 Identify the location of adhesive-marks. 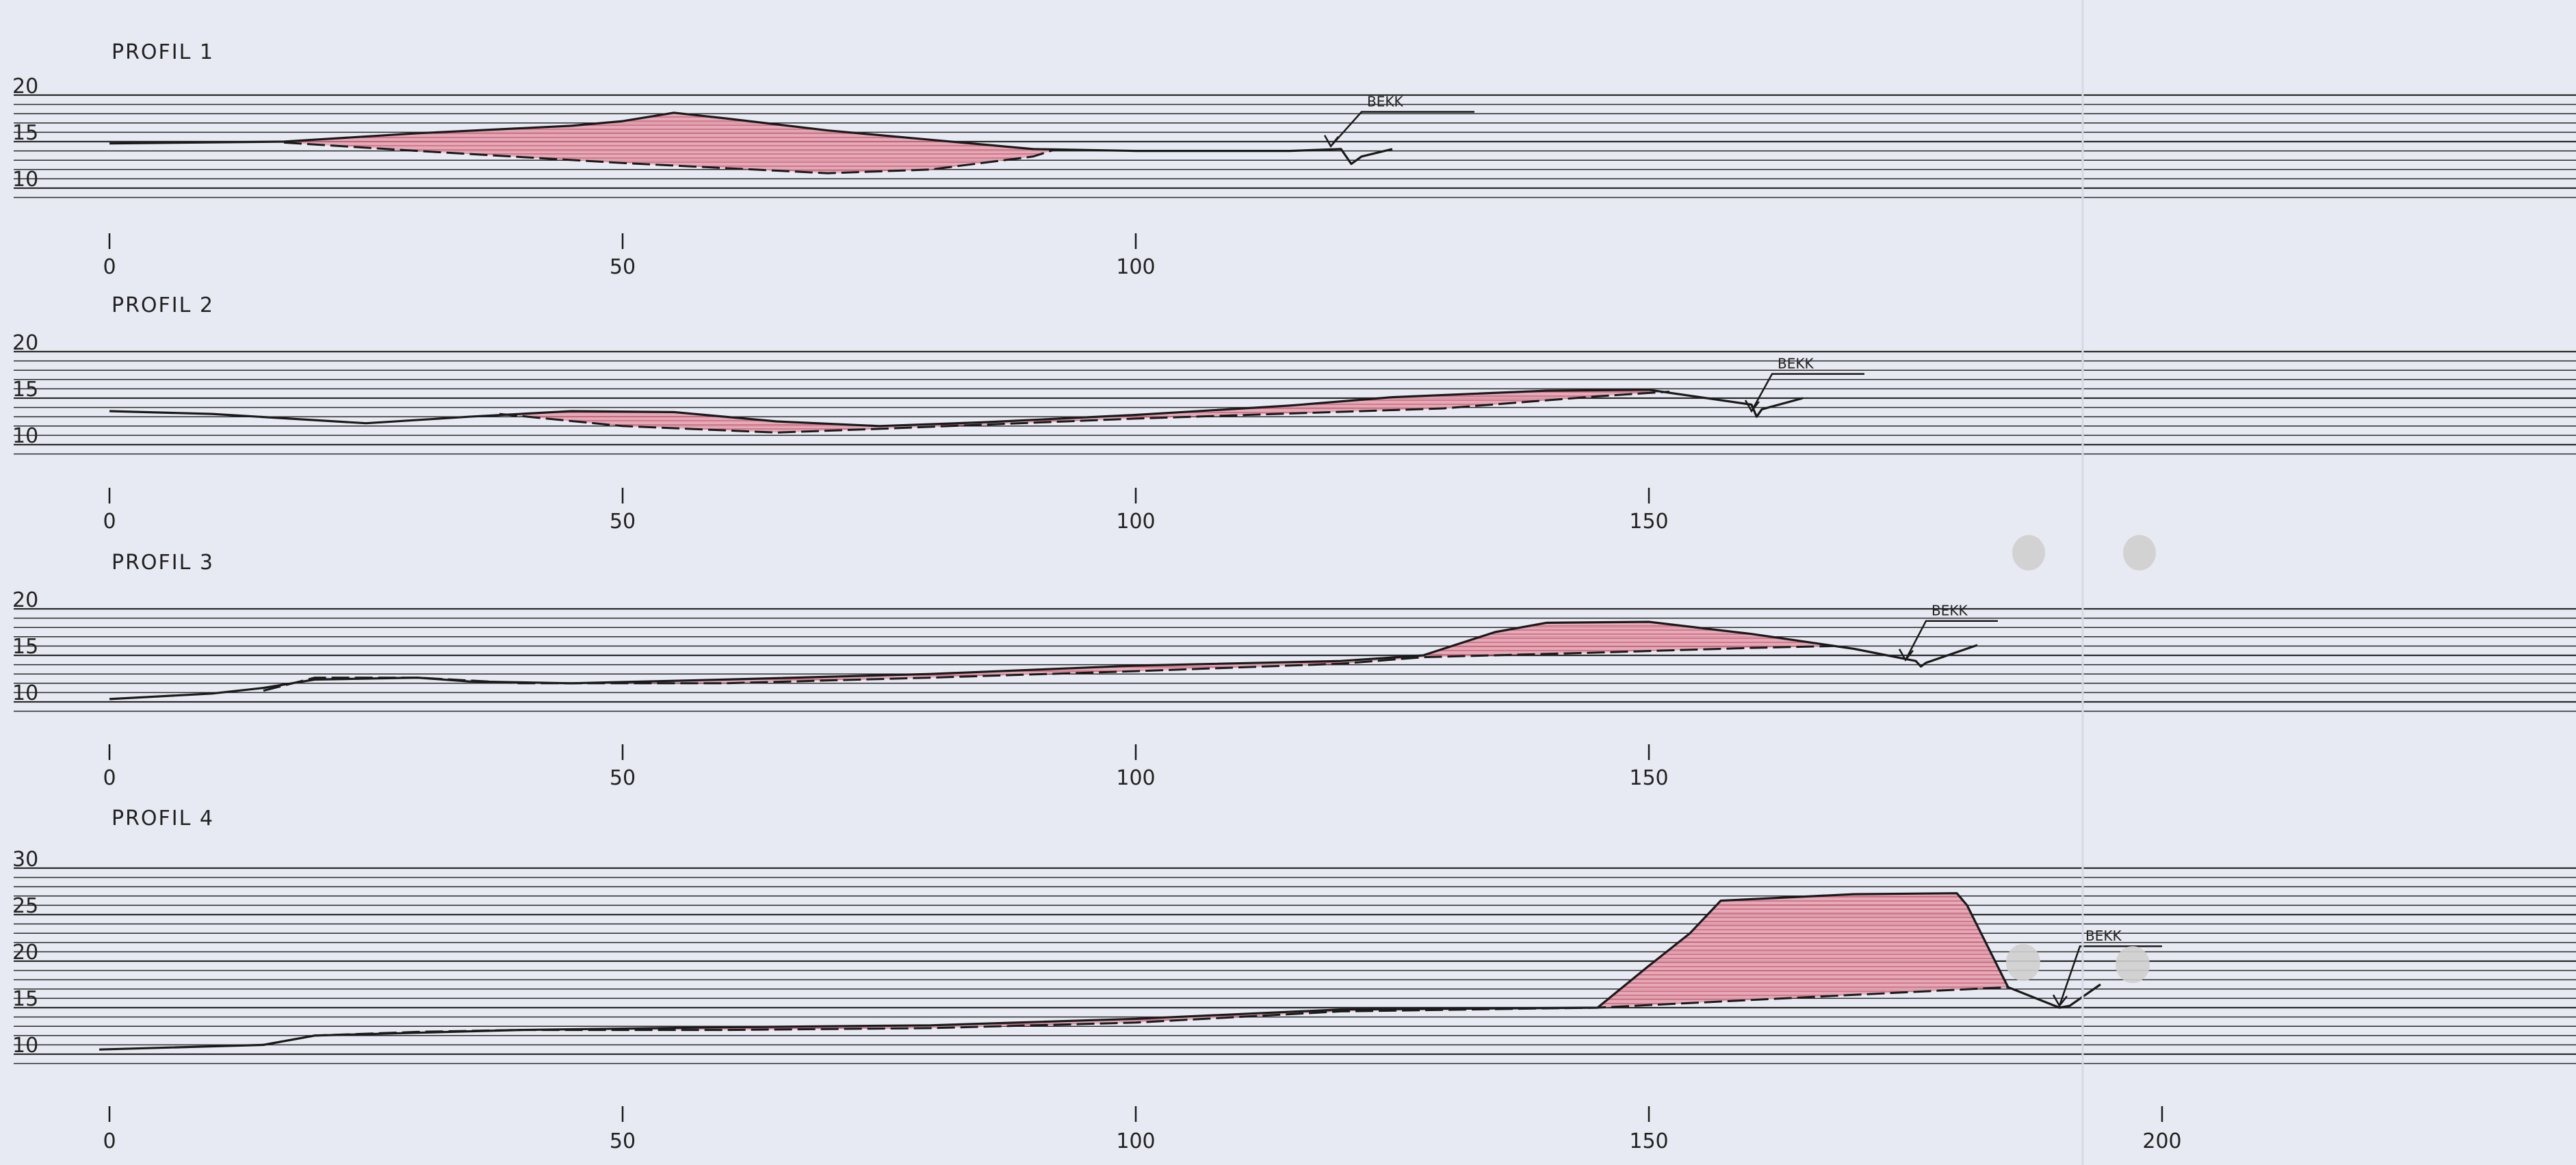
(2081, 582).